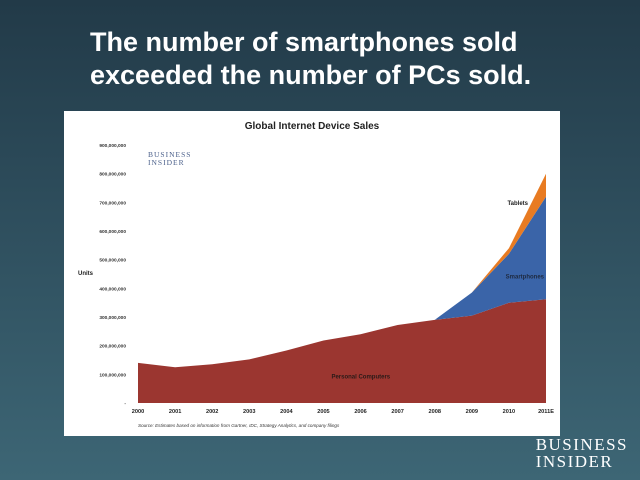 The height and width of the screenshot is (480, 640). What do you see at coordinates (435, 412) in the screenshot?
I see `x-tick-label: 2008` at bounding box center [435, 412].